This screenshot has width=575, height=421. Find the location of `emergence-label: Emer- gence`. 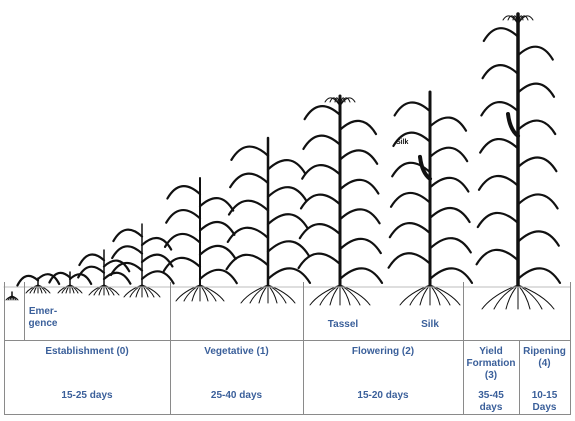

emergence-label: Emer- gence is located at coordinates (43, 317).